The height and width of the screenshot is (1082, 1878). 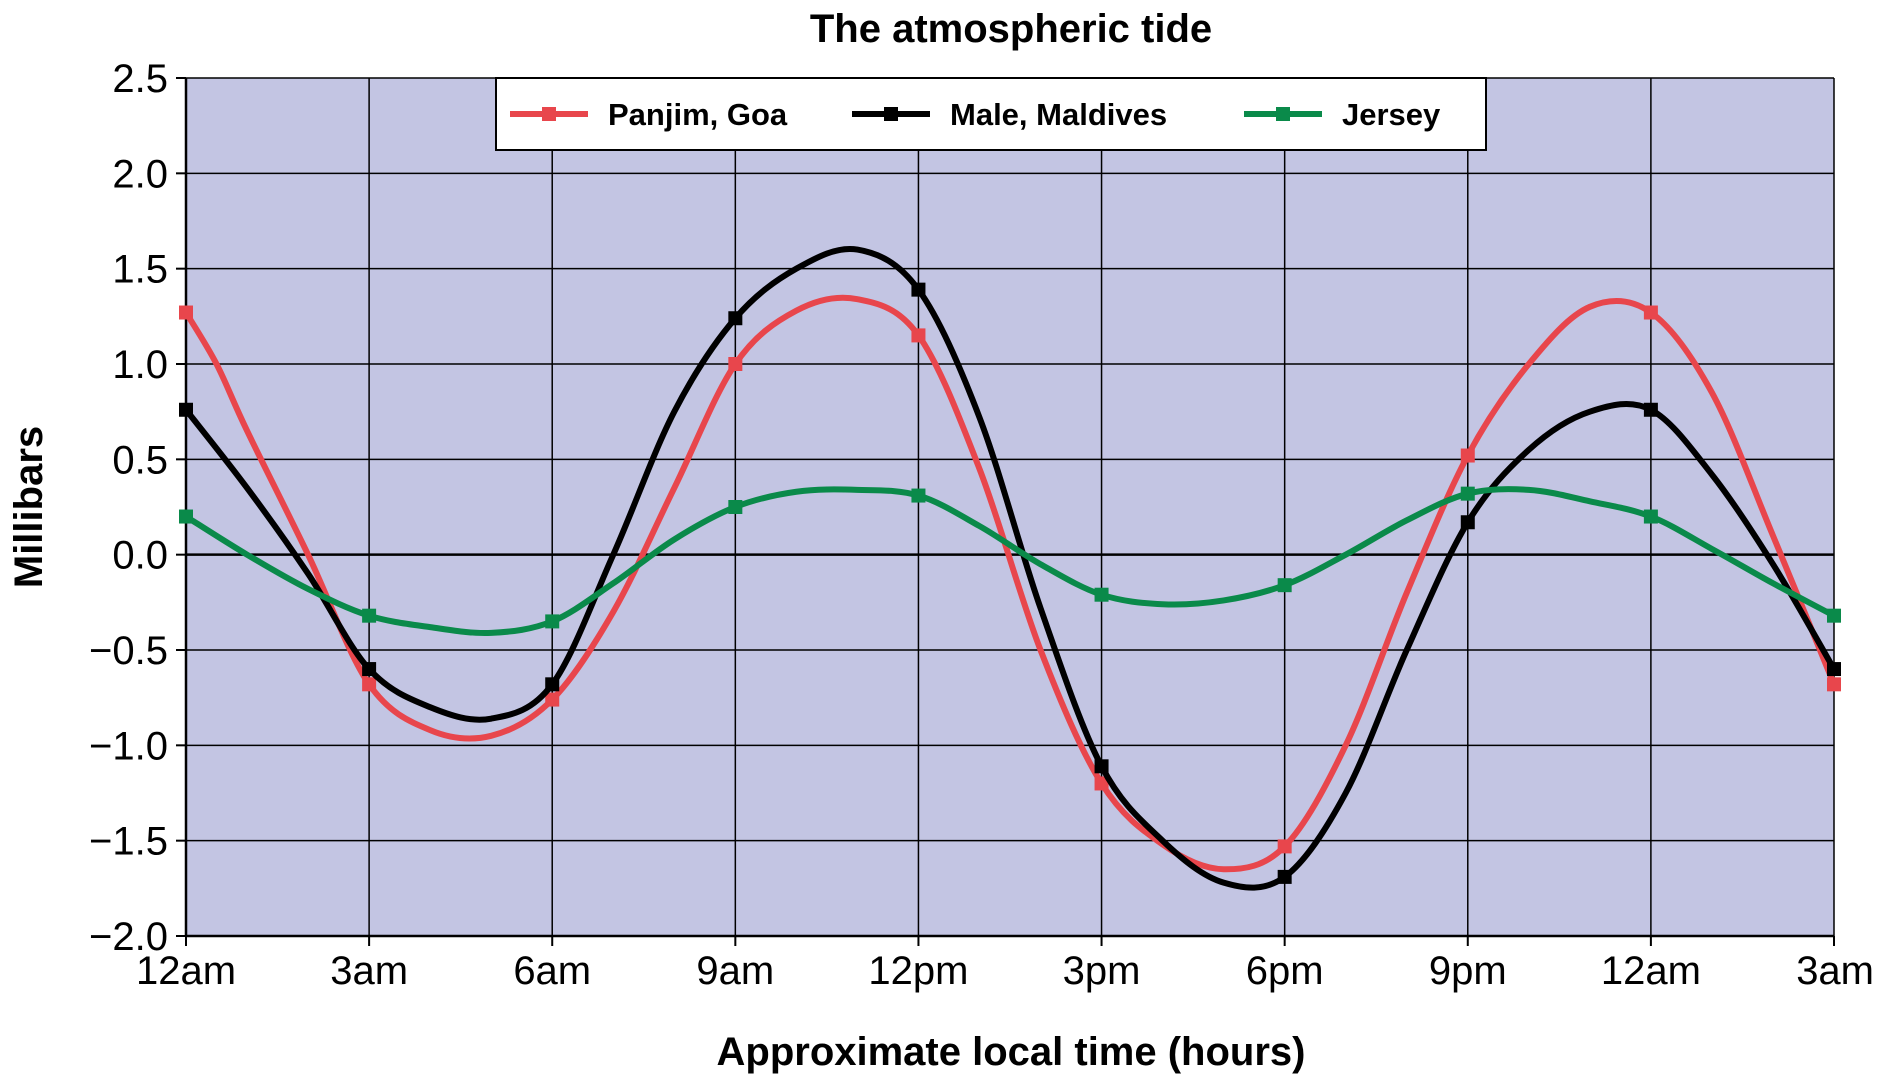 What do you see at coordinates (918, 971) in the screenshot?
I see `x-tick-label: 12pm` at bounding box center [918, 971].